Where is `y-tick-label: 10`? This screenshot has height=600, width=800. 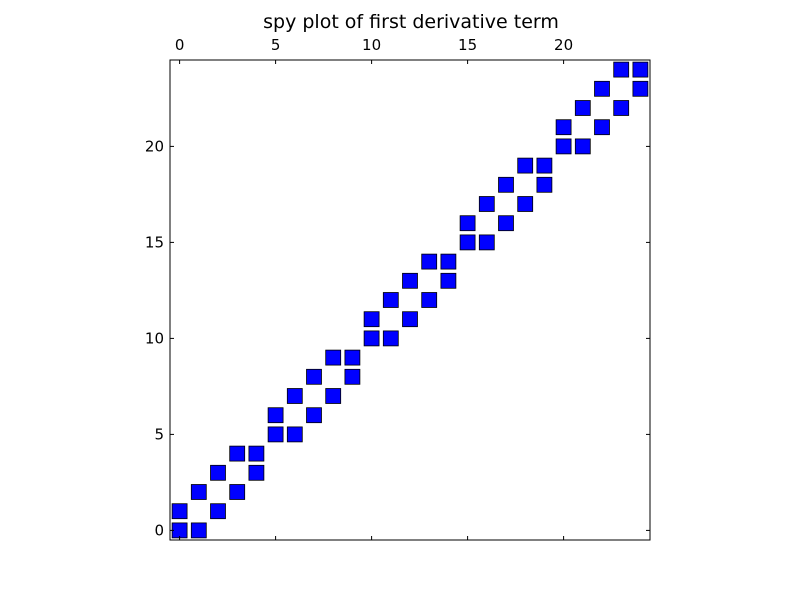 y-tick-label: 10 is located at coordinates (154, 338).